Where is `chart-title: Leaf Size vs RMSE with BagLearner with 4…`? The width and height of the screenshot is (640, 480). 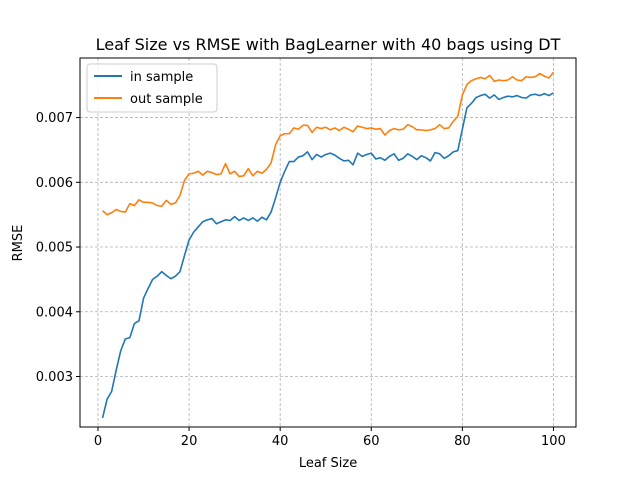 chart-title: Leaf Size vs RMSE with BagLearner with 4… is located at coordinates (328, 44).